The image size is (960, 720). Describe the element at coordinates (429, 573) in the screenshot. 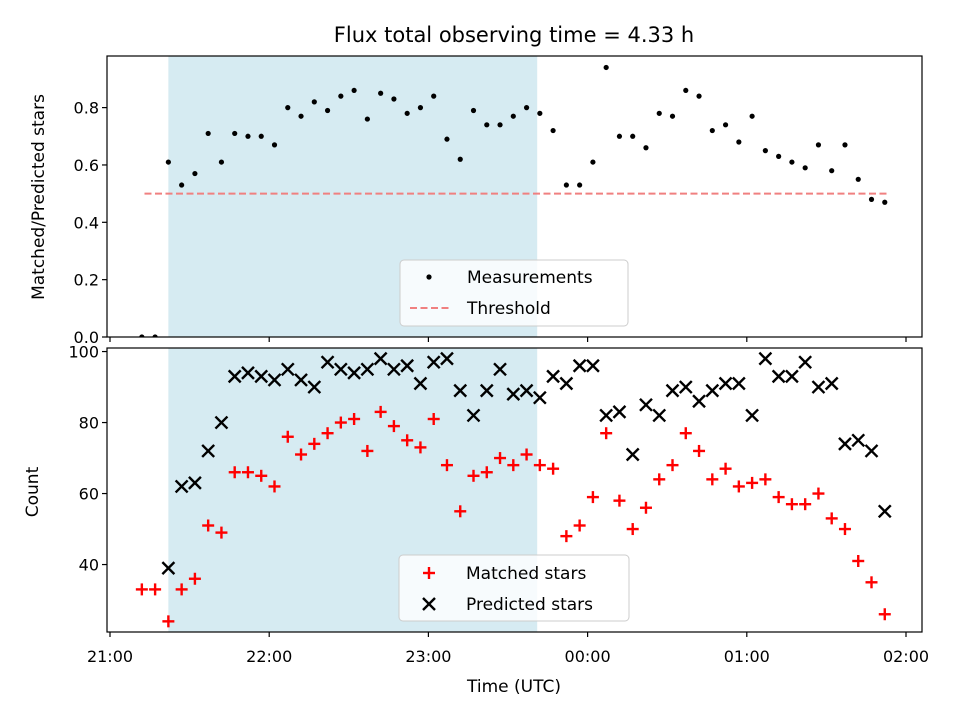

I see `legend-marker-matched` at that location.